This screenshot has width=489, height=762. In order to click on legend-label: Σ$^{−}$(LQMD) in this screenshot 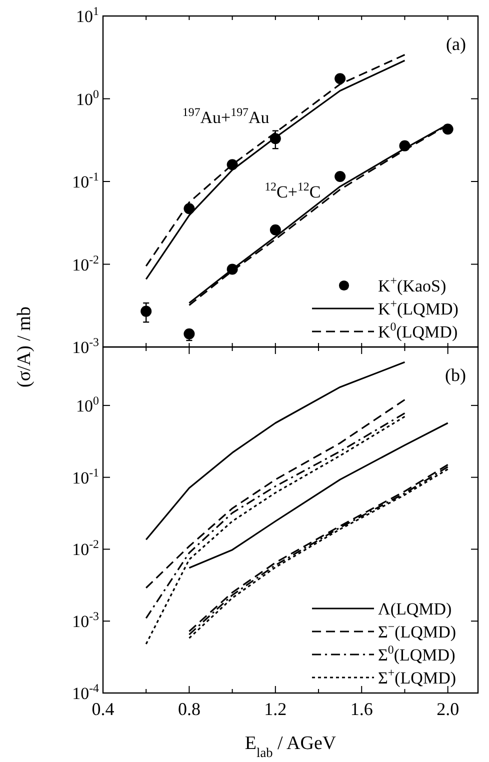, I will do `click(417, 631)`.